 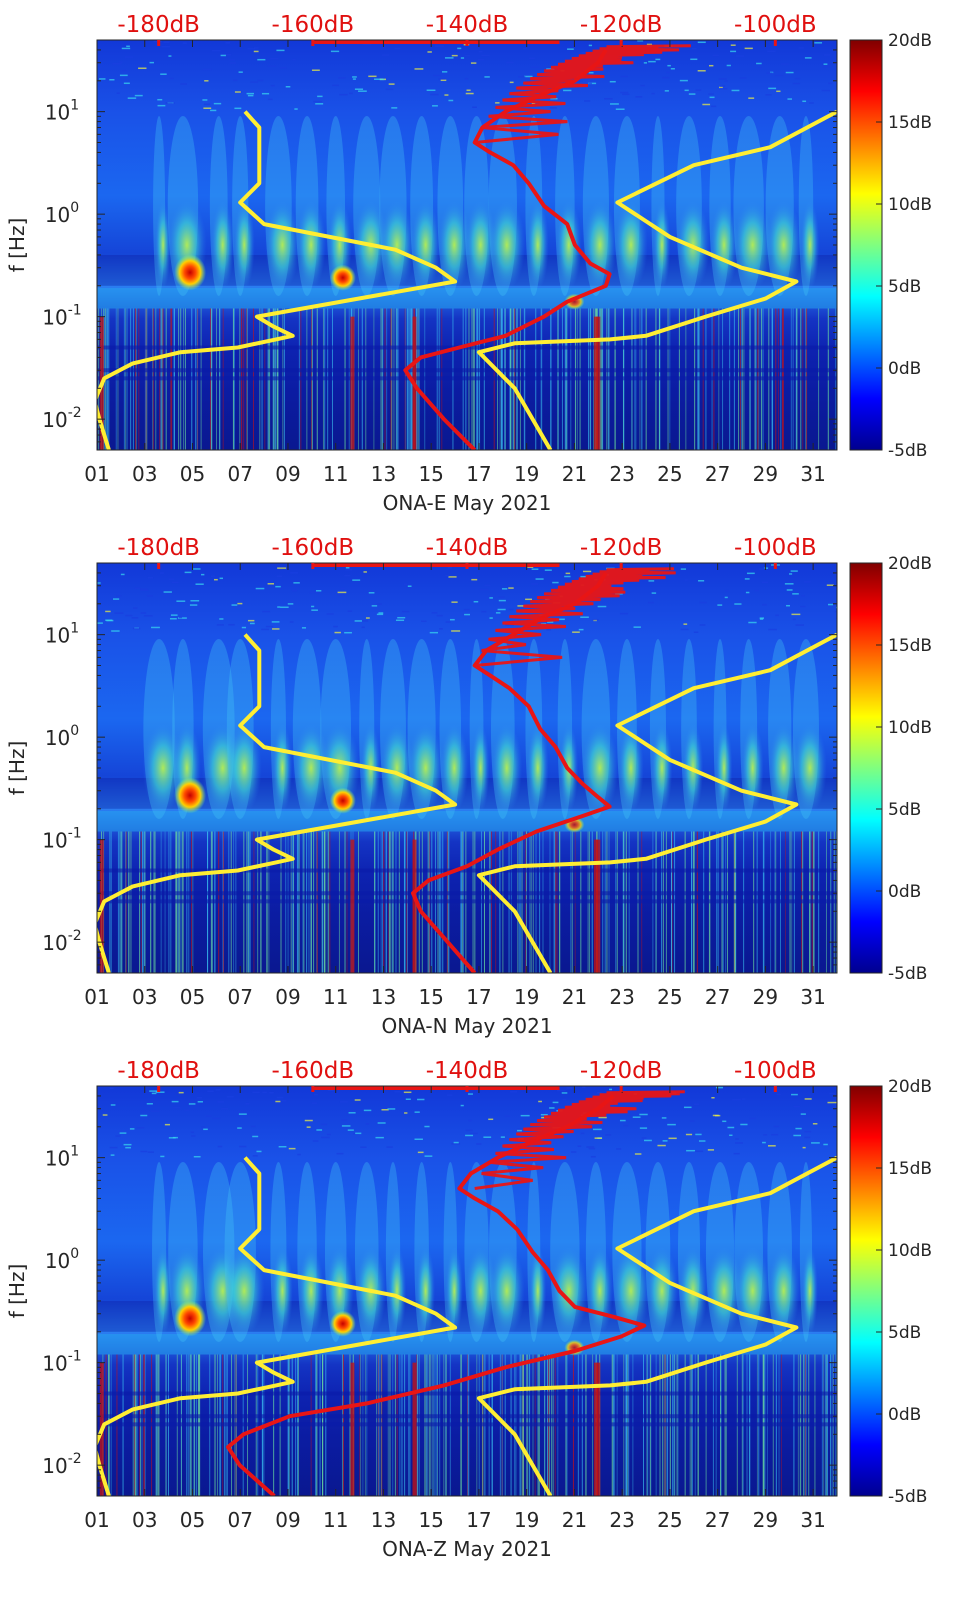 I want to click on x-axis-label: ONA-Z May 2021, so click(x=467, y=1549).